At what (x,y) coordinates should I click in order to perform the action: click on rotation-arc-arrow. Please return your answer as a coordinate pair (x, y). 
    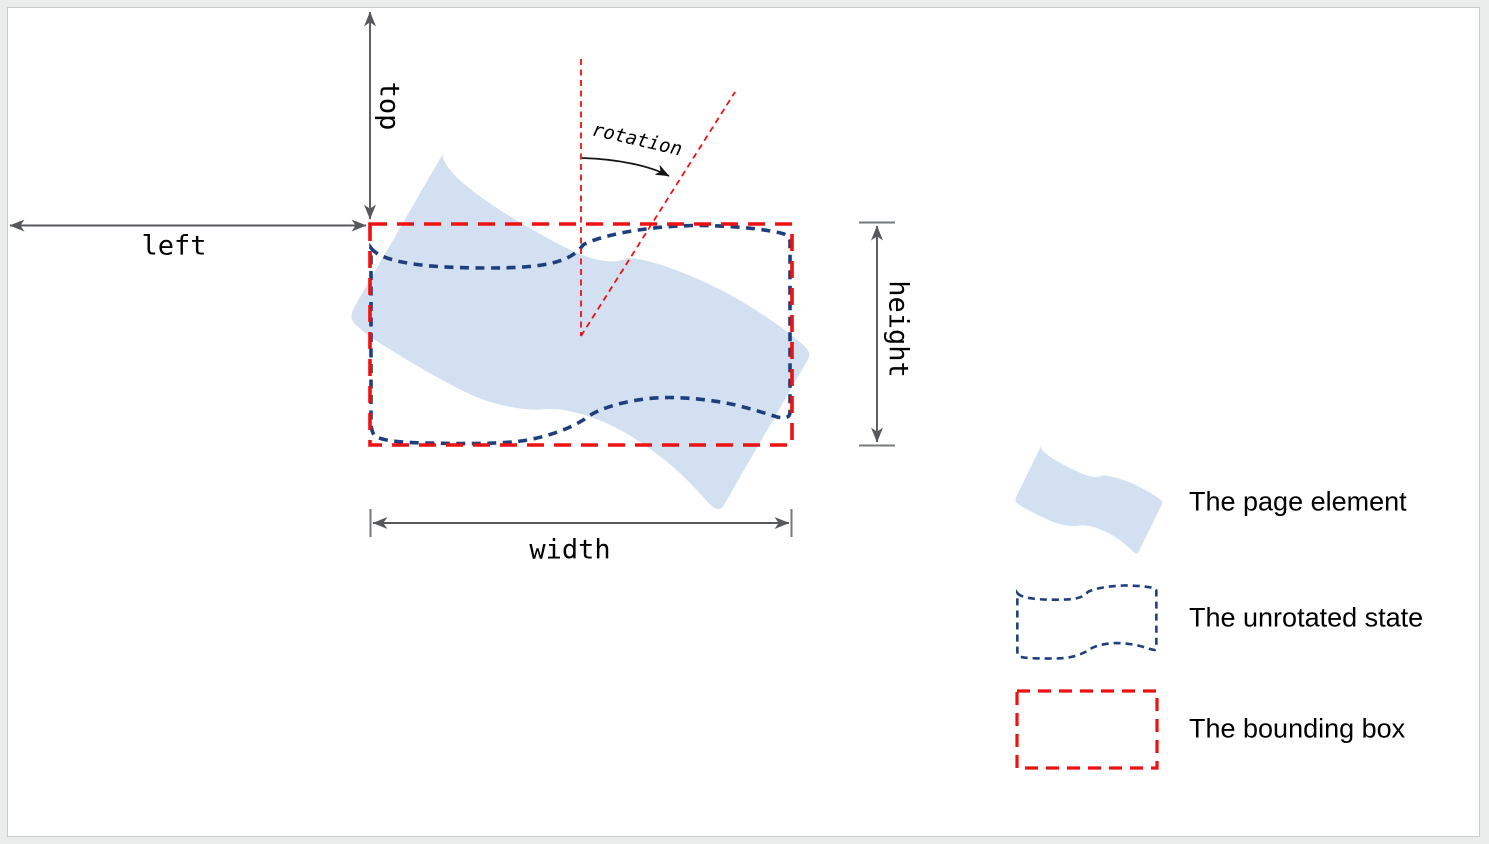
    Looking at the image, I should click on (625, 167).